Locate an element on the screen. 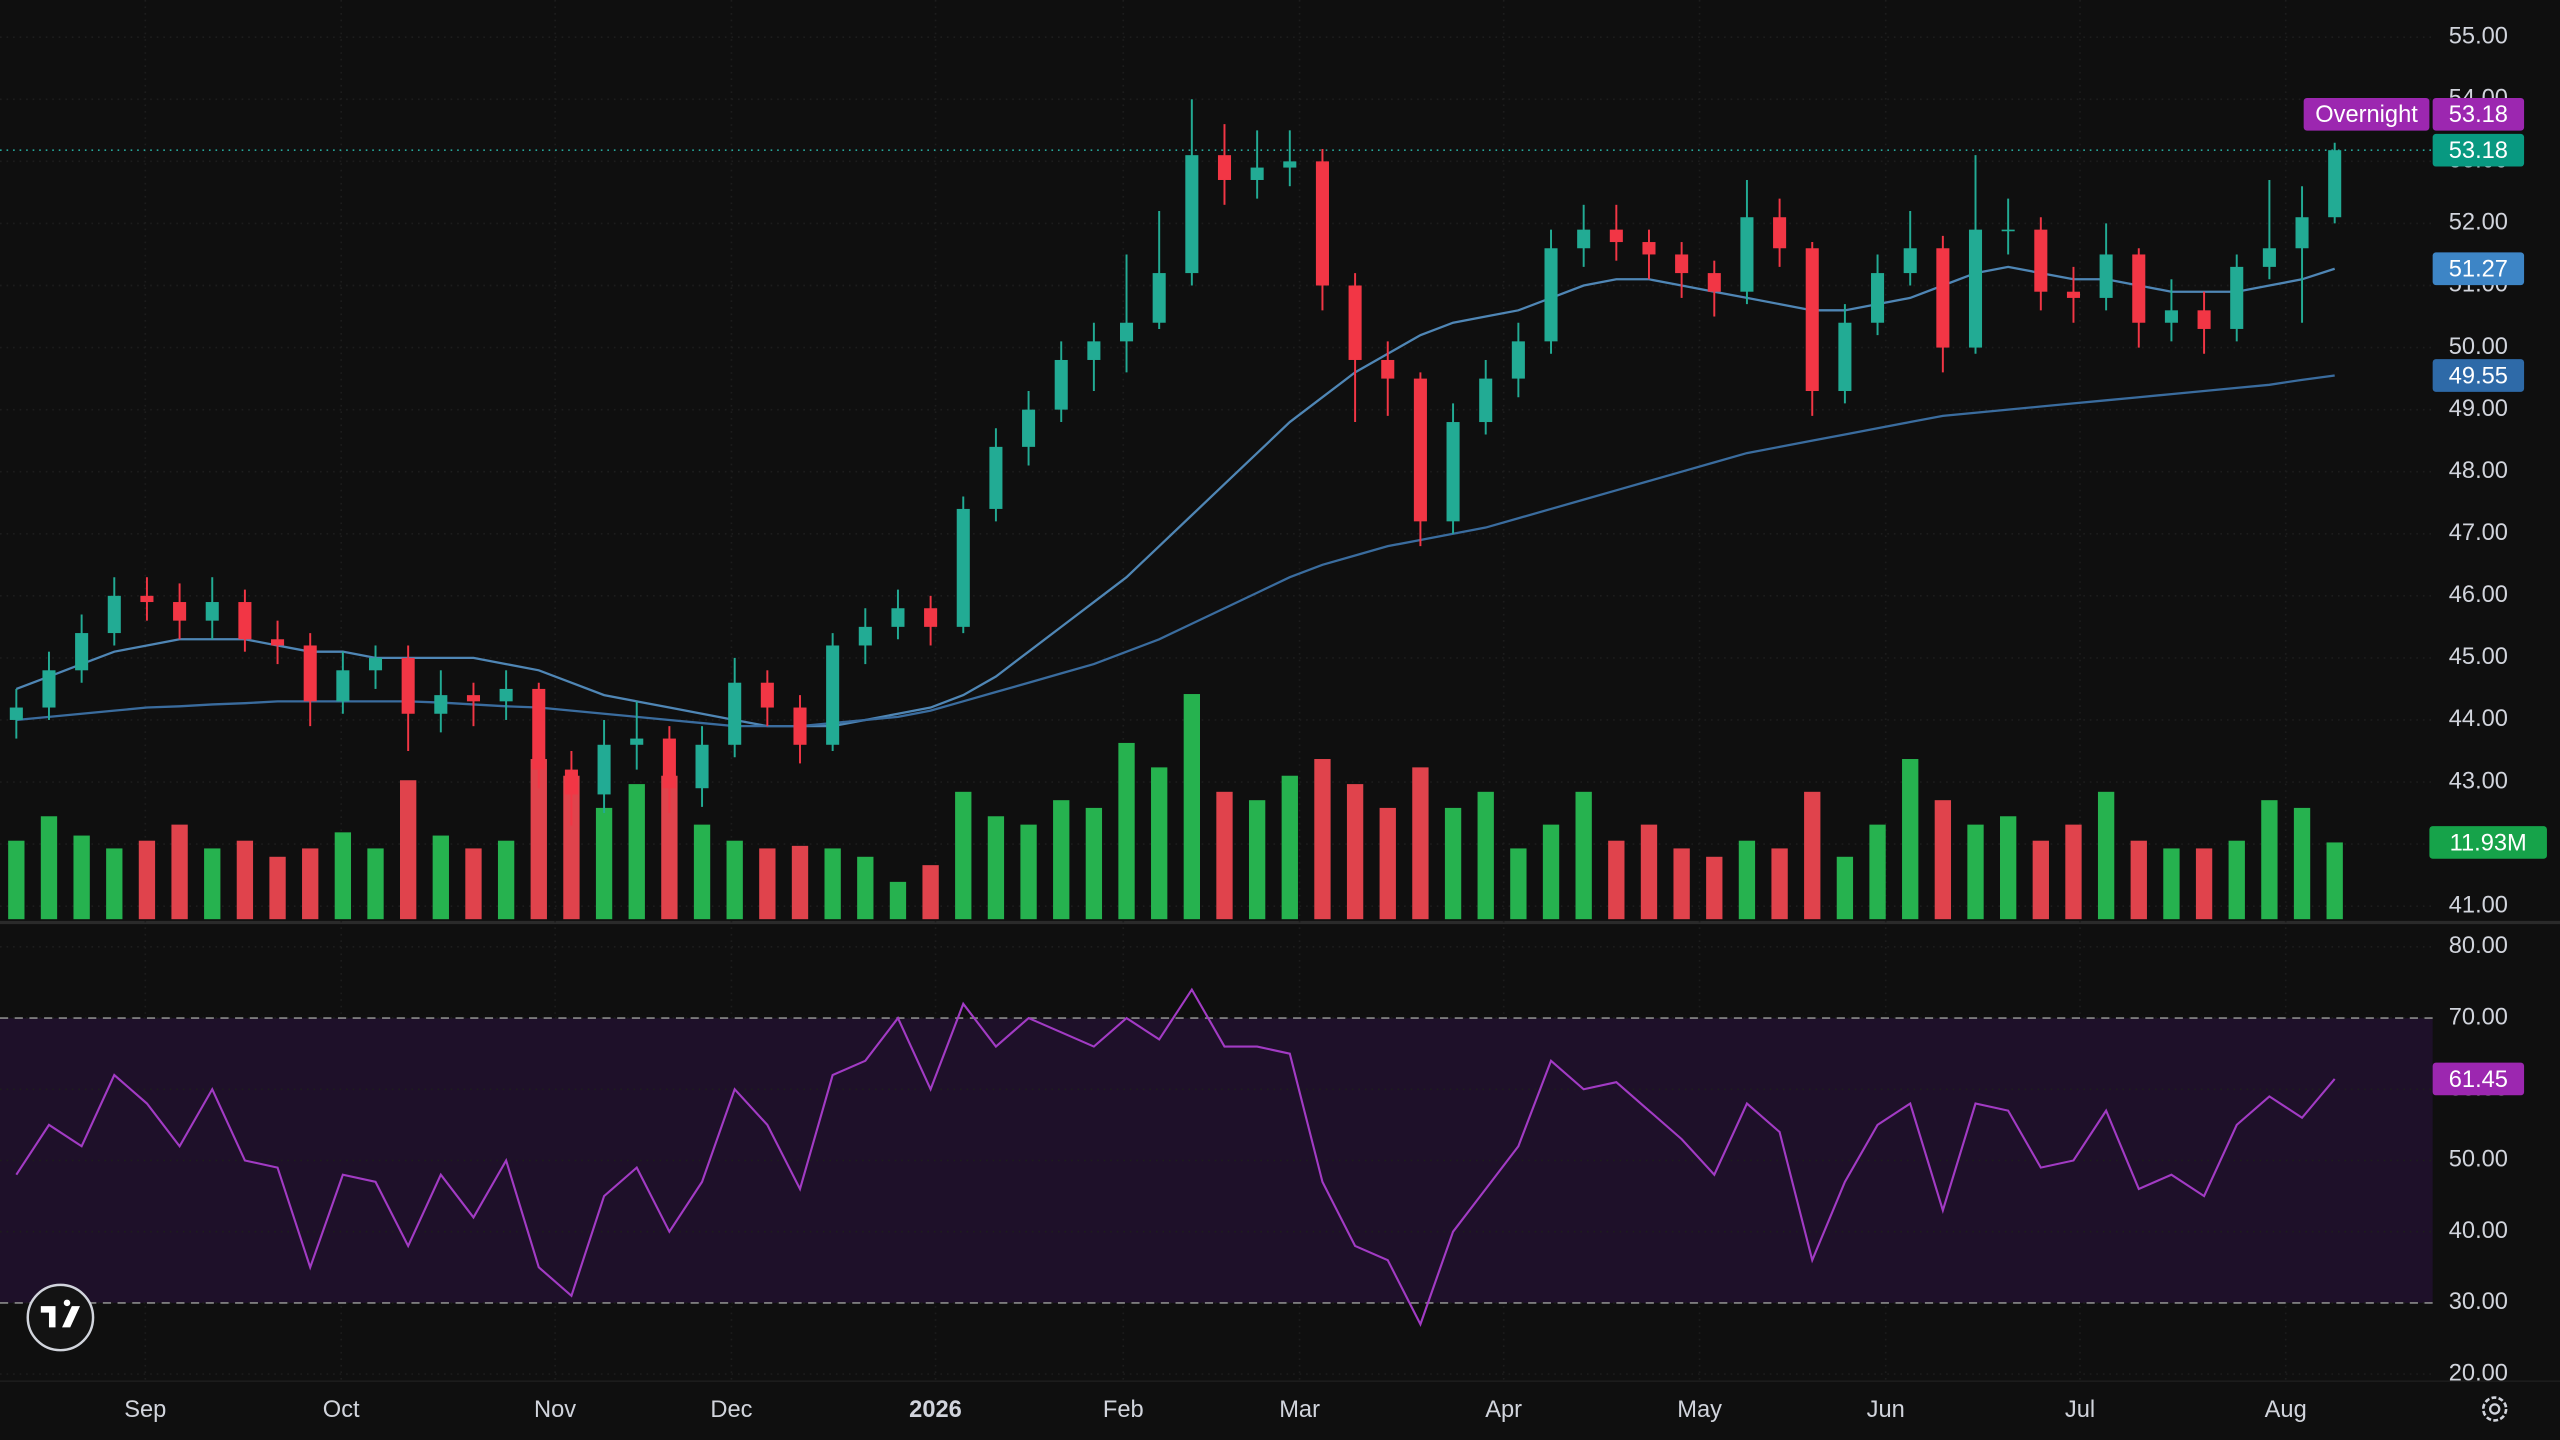 The image size is (2560, 1440). x-tick-label: Jul is located at coordinates (2080, 1410).